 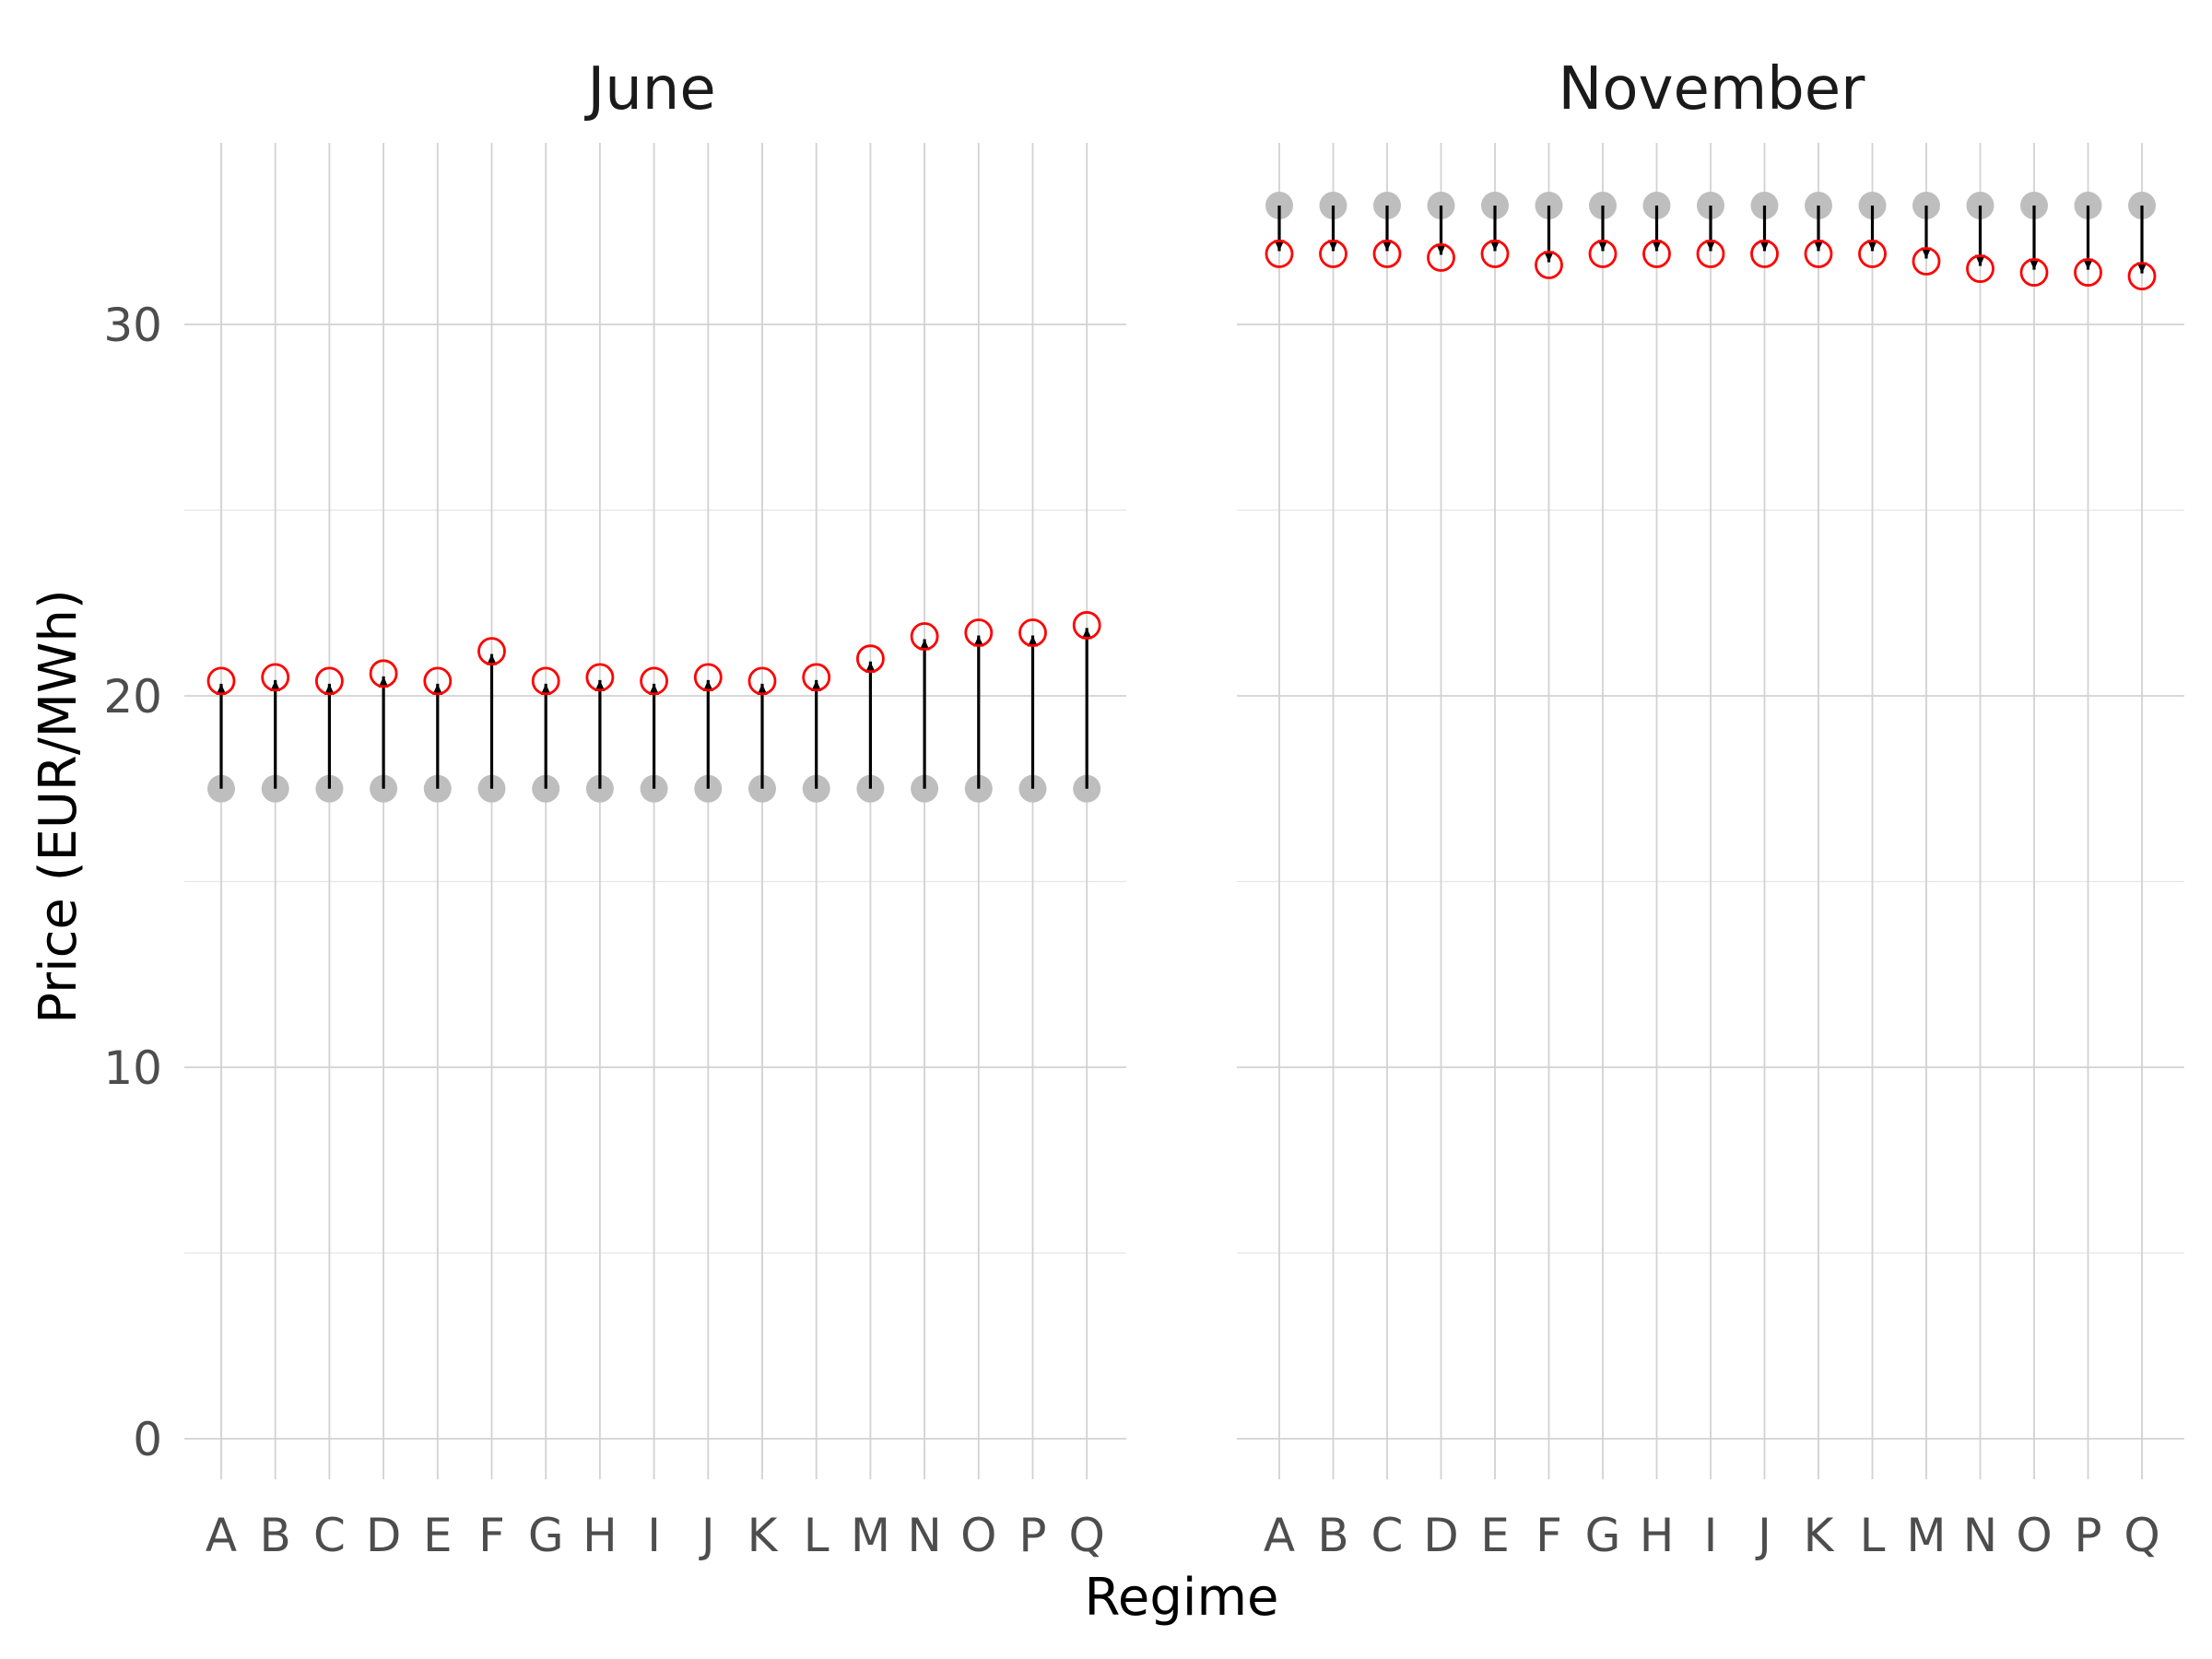 I want to click on x-tick-label: E, so click(x=438, y=1535).